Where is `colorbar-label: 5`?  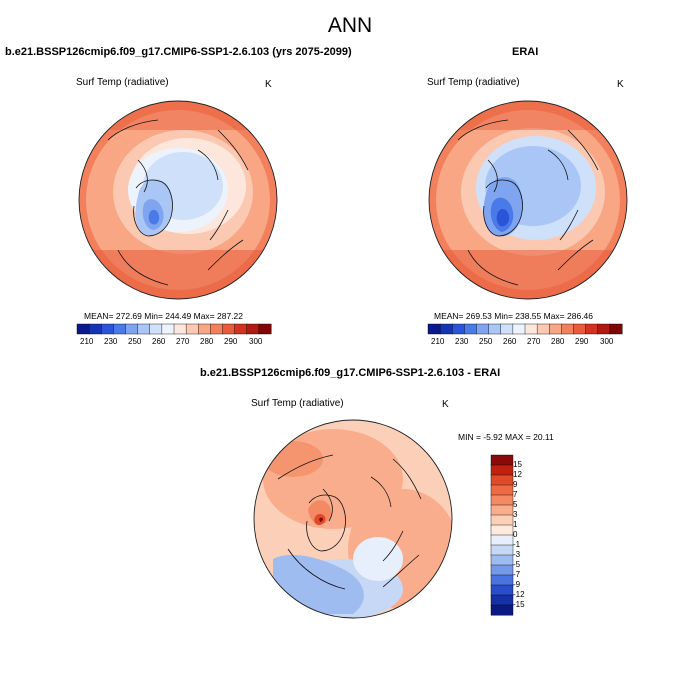 colorbar-label: 5 is located at coordinates (515, 504).